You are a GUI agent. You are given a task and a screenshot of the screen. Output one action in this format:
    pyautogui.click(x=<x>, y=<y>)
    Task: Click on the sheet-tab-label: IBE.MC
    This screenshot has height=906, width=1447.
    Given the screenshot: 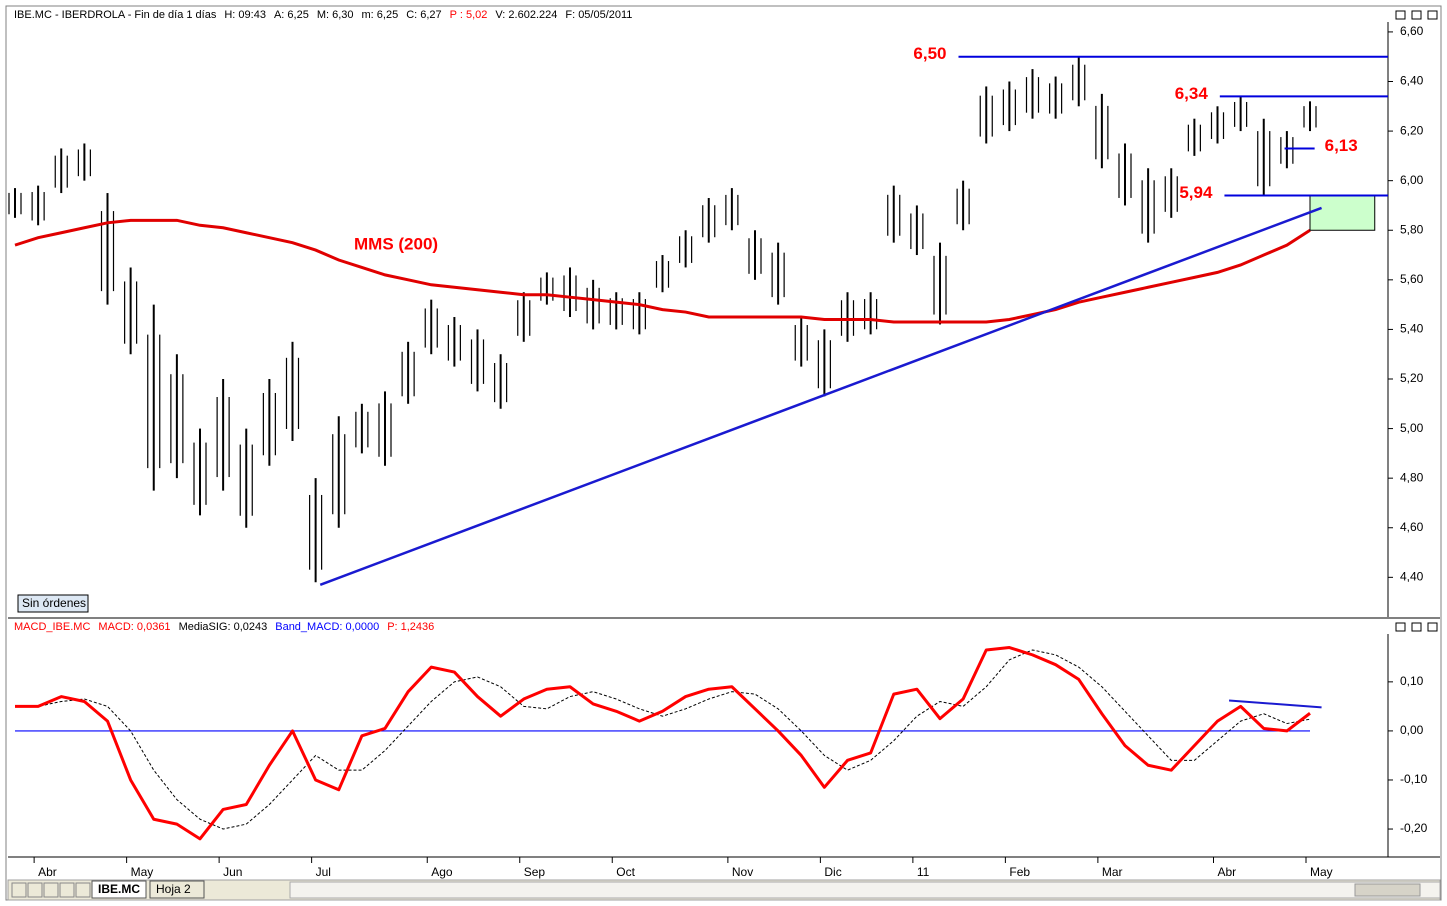 What is the action you would take?
    pyautogui.click(x=119, y=889)
    